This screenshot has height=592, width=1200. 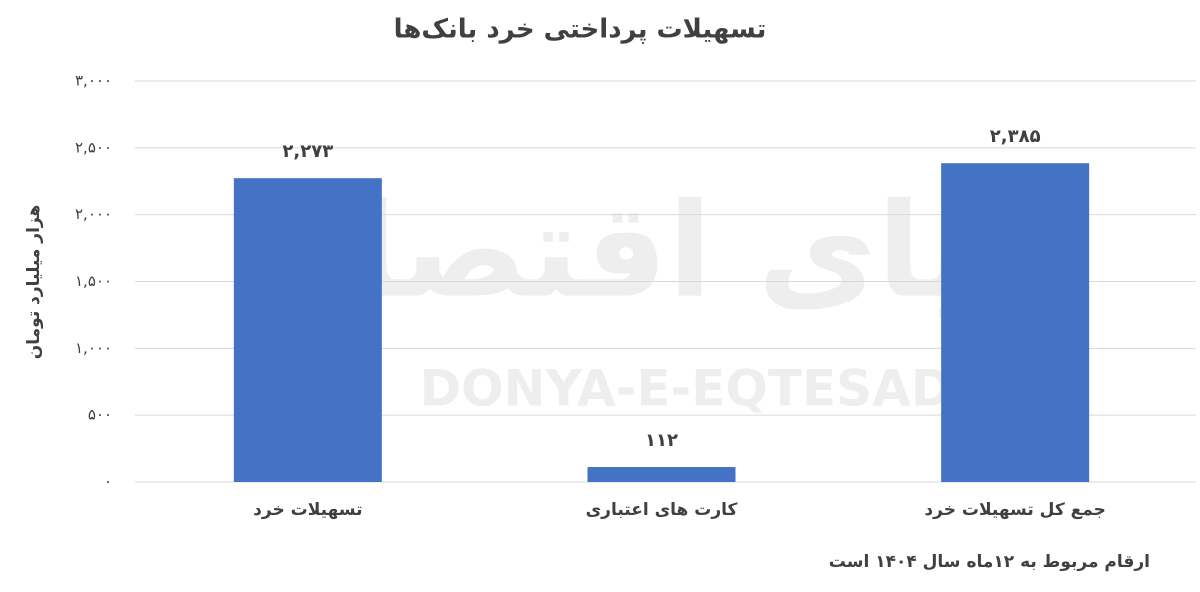 I want to click on y-tick-label: ۵۰۰, so click(x=100, y=415).